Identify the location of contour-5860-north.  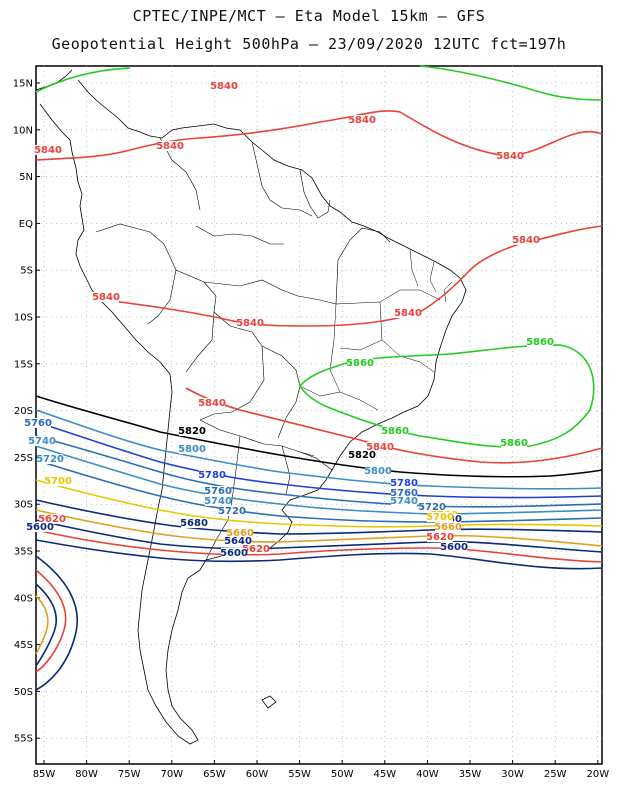
(319, 83).